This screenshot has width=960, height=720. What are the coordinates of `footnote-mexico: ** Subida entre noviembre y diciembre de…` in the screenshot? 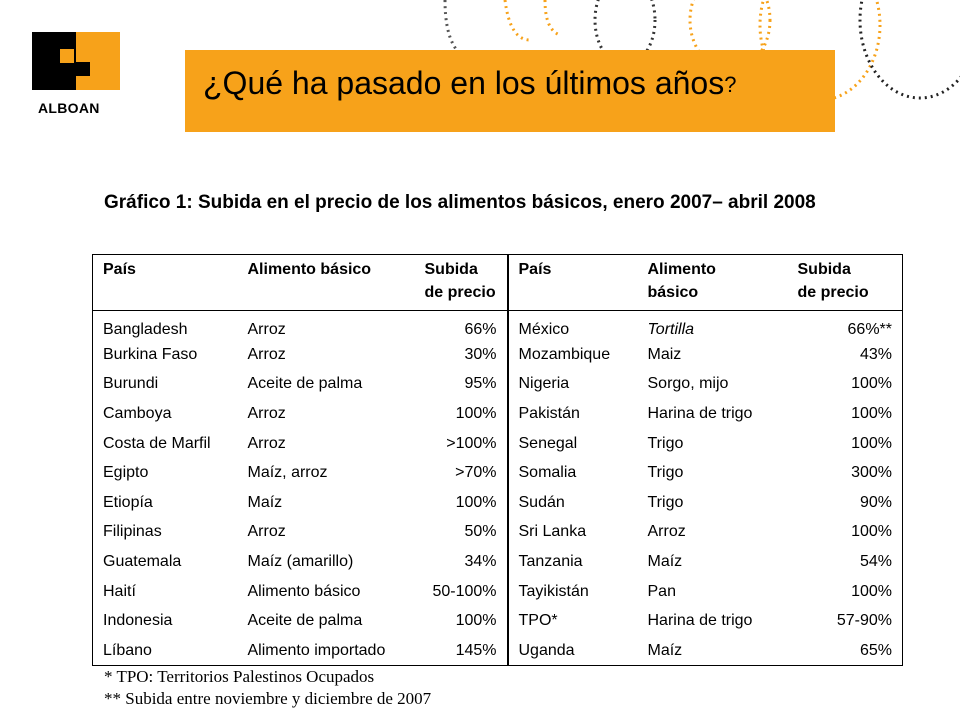 It's located at (268, 698).